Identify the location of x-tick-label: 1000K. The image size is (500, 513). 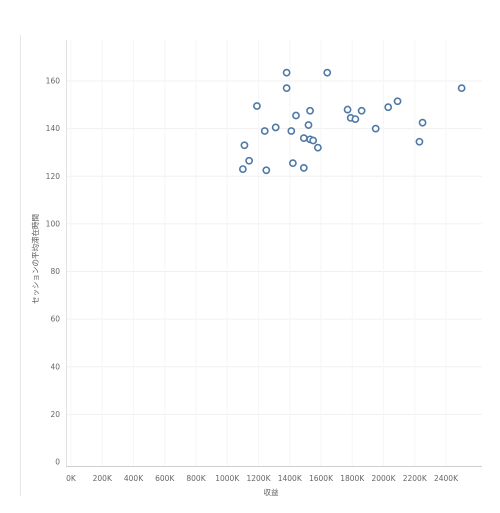
(227, 478).